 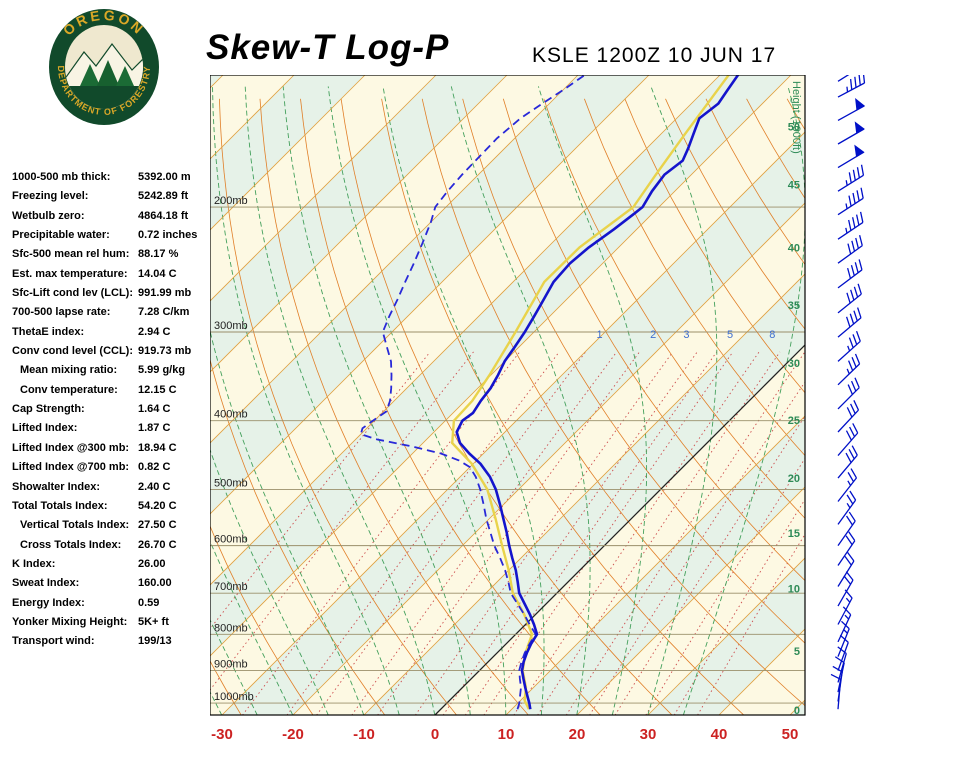 I want to click on svg-text: 700mb, so click(x=231, y=587).